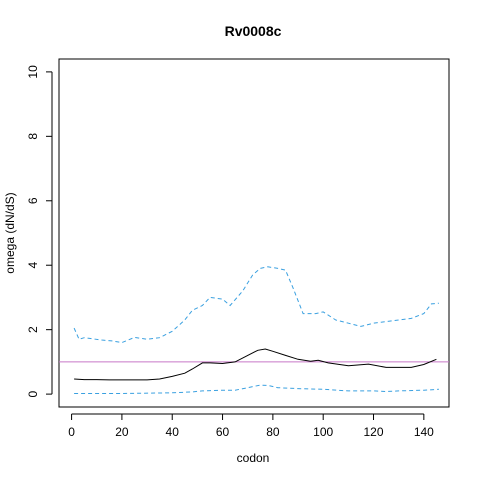 The width and height of the screenshot is (480, 480). What do you see at coordinates (374, 432) in the screenshot?
I see `x-tick-label: 120` at bounding box center [374, 432].